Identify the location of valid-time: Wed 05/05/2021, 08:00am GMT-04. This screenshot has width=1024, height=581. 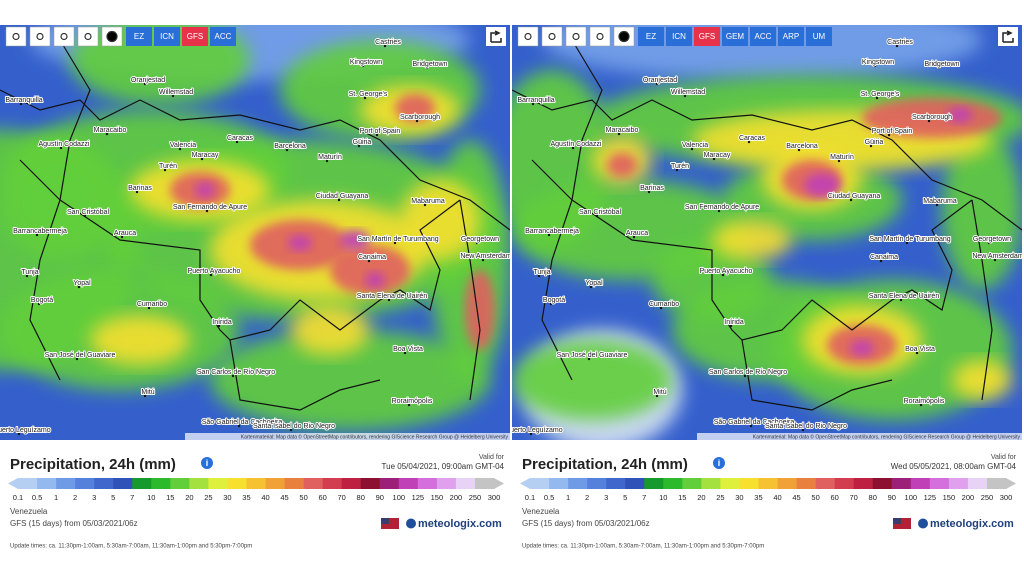
(954, 466).